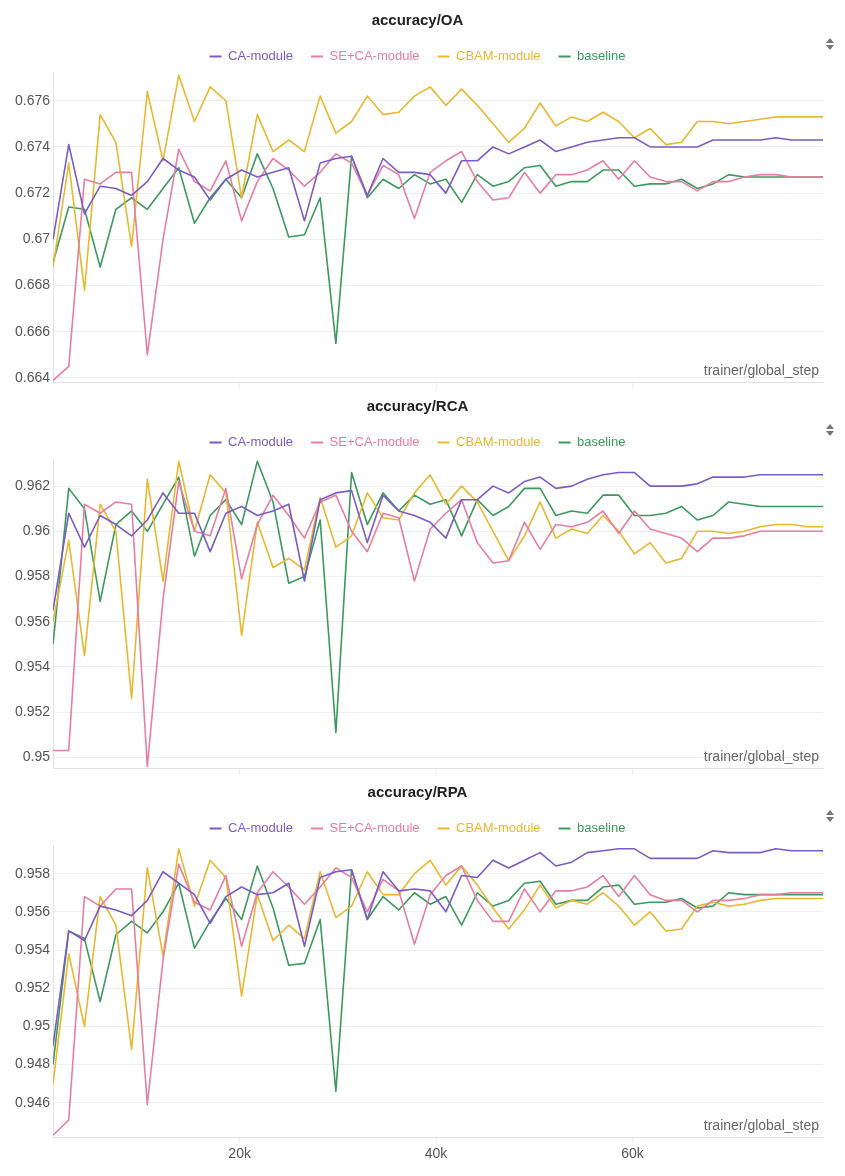  Describe the element at coordinates (32, 99) in the screenshot. I see `y-tick-label: 0.676` at that location.